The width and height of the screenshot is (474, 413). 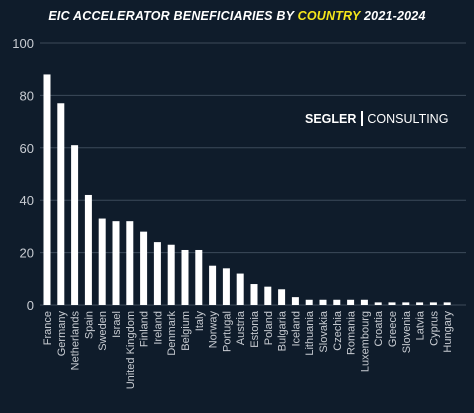 I want to click on x-tick-label: Latvia, so click(x=421, y=325).